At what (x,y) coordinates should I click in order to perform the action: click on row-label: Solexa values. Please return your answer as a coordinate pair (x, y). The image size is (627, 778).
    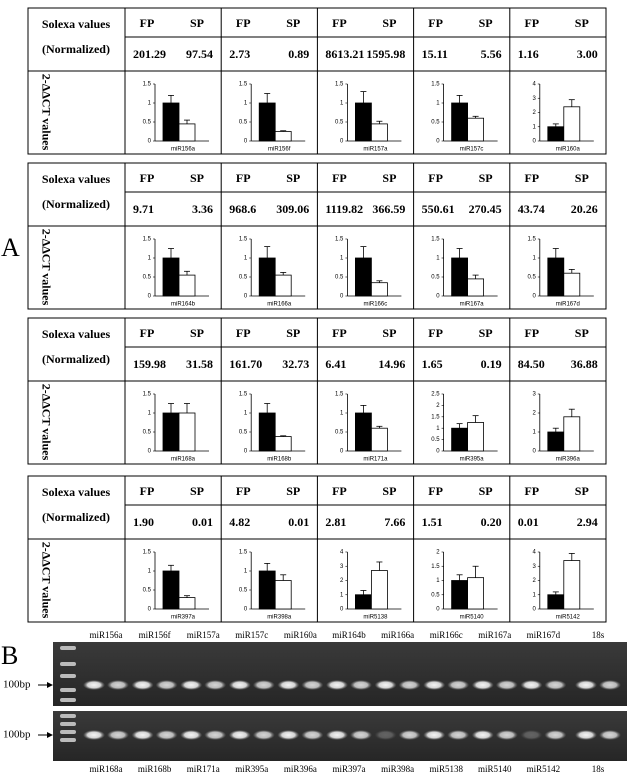
    Looking at the image, I should click on (76, 24).